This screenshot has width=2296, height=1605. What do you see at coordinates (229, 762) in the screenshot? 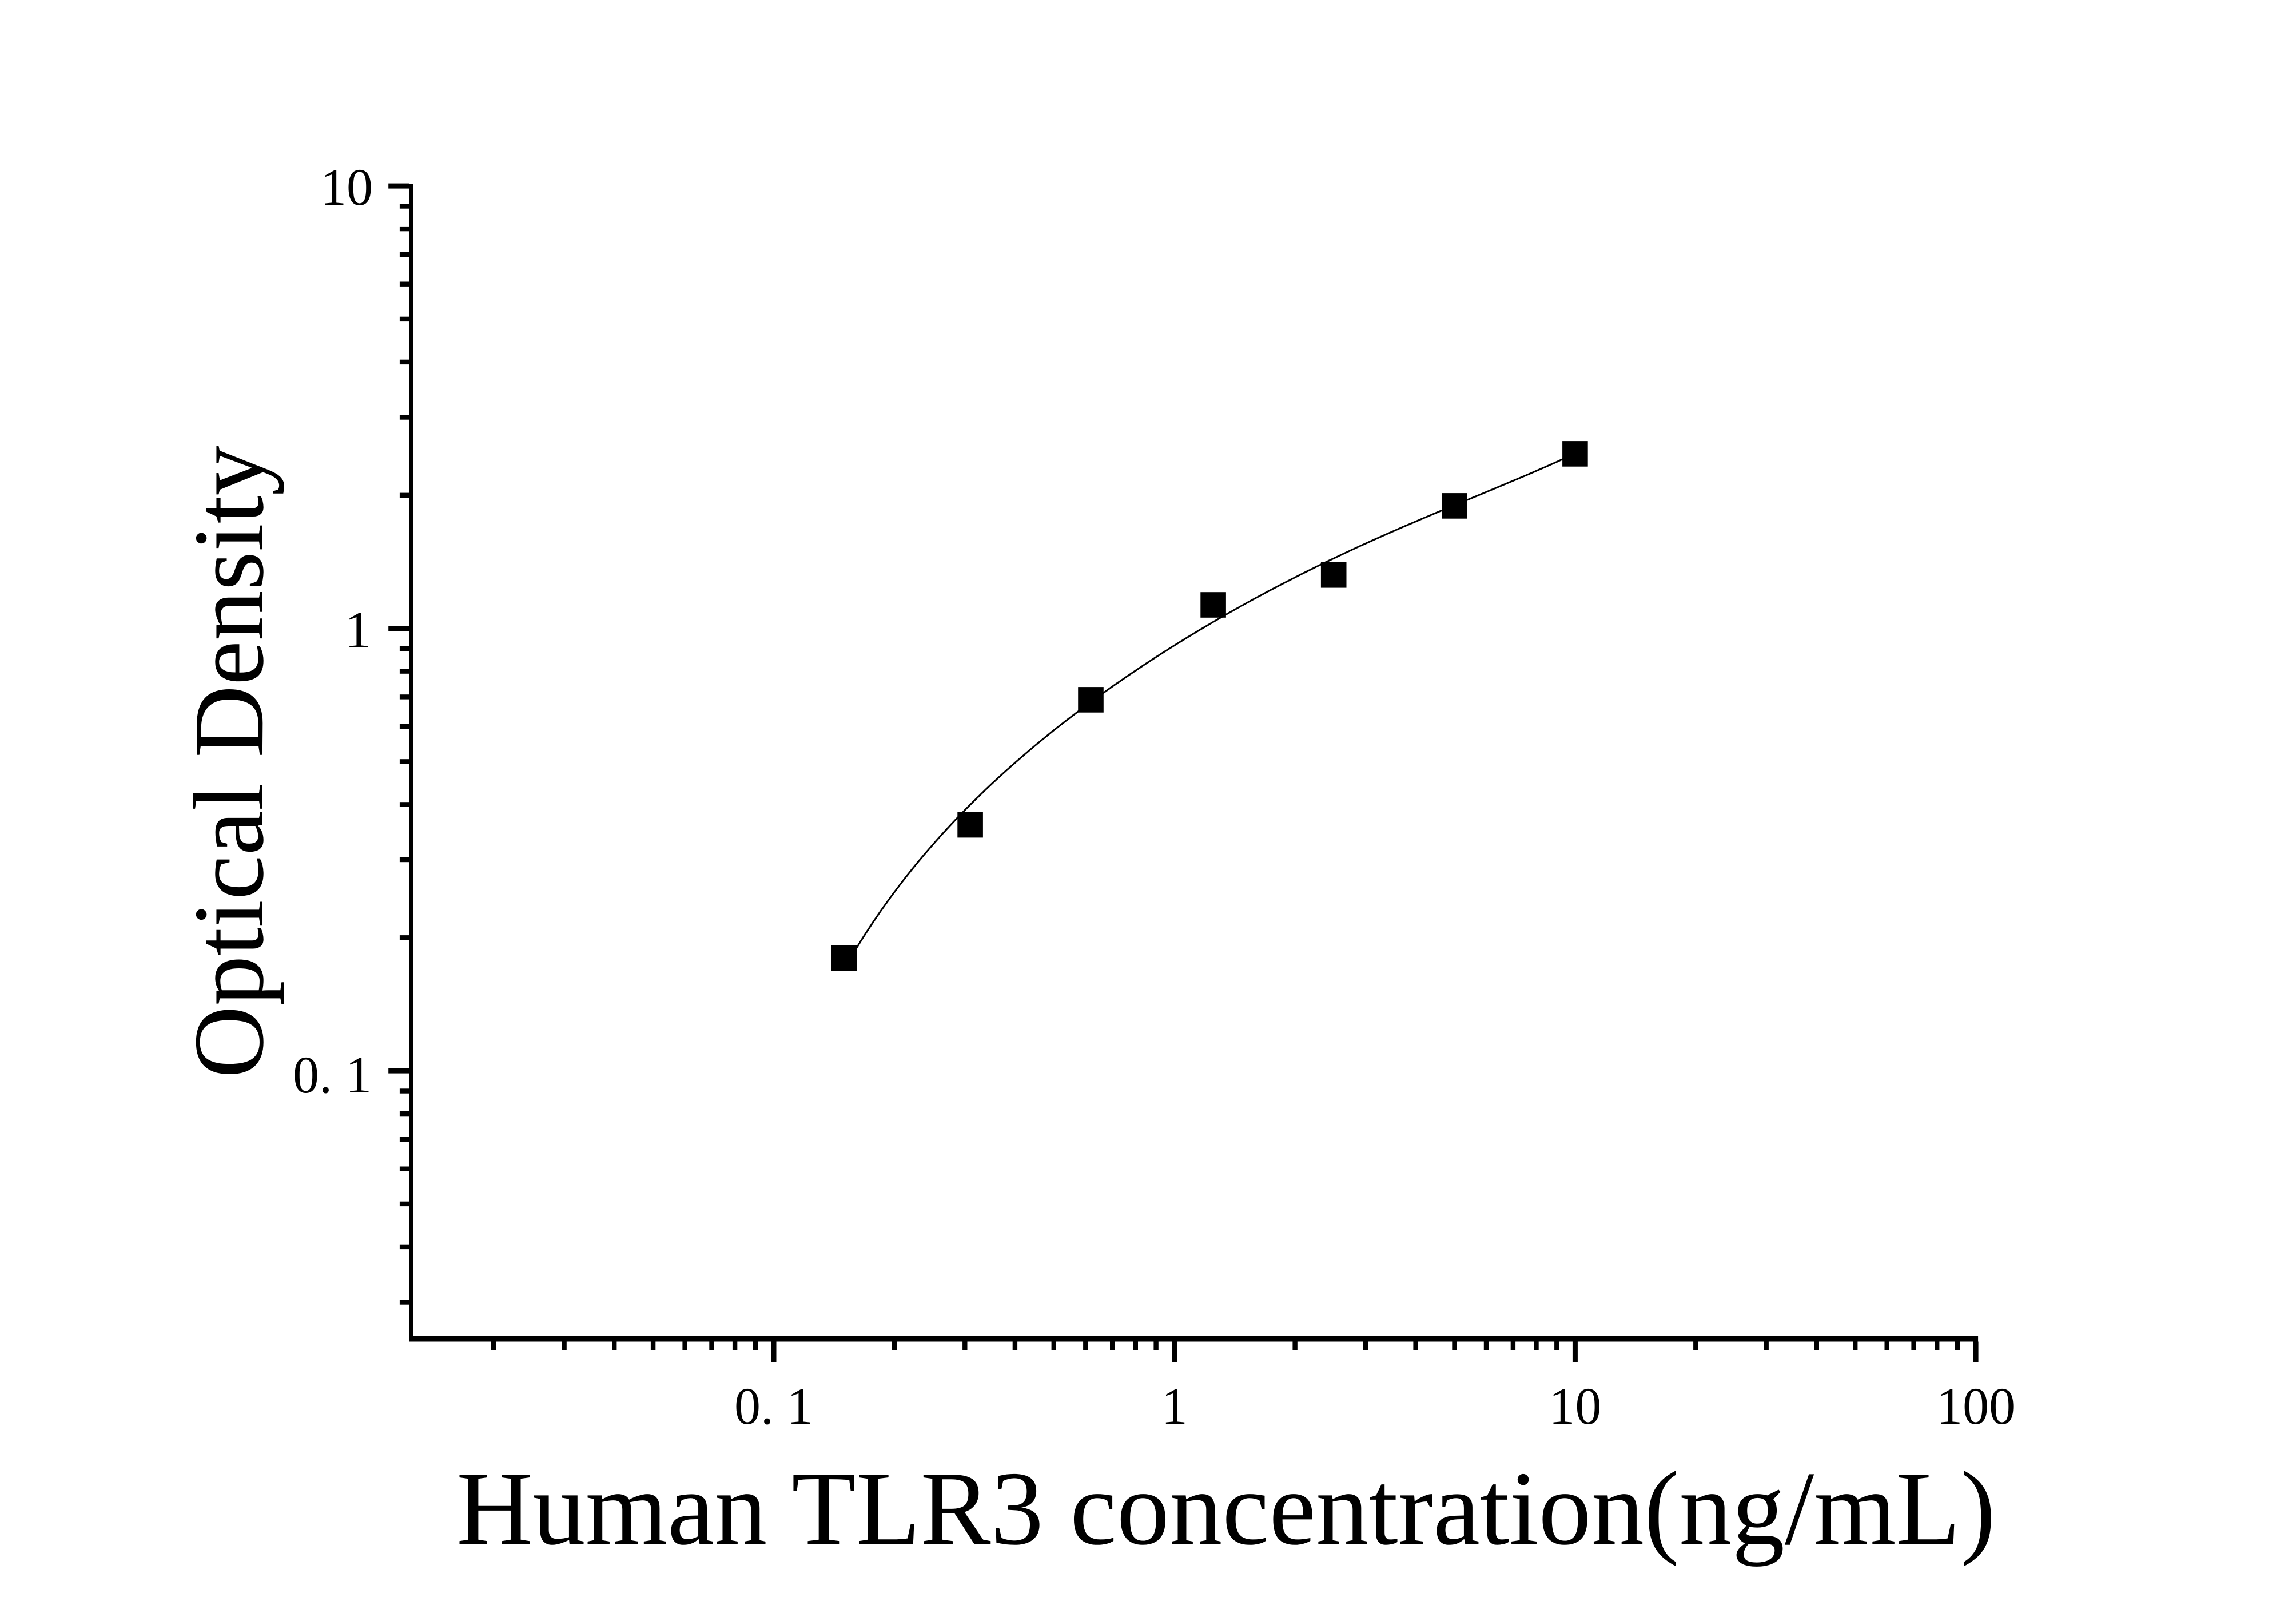
I see `svg-text: Optical Density` at bounding box center [229, 762].